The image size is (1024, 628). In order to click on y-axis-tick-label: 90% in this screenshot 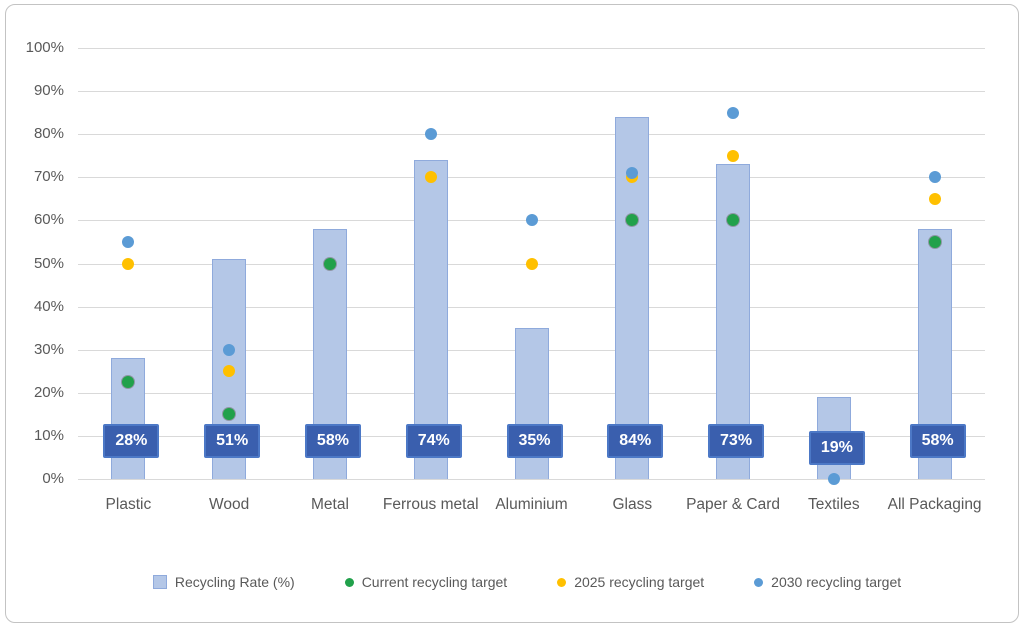, I will do `click(48, 91)`.